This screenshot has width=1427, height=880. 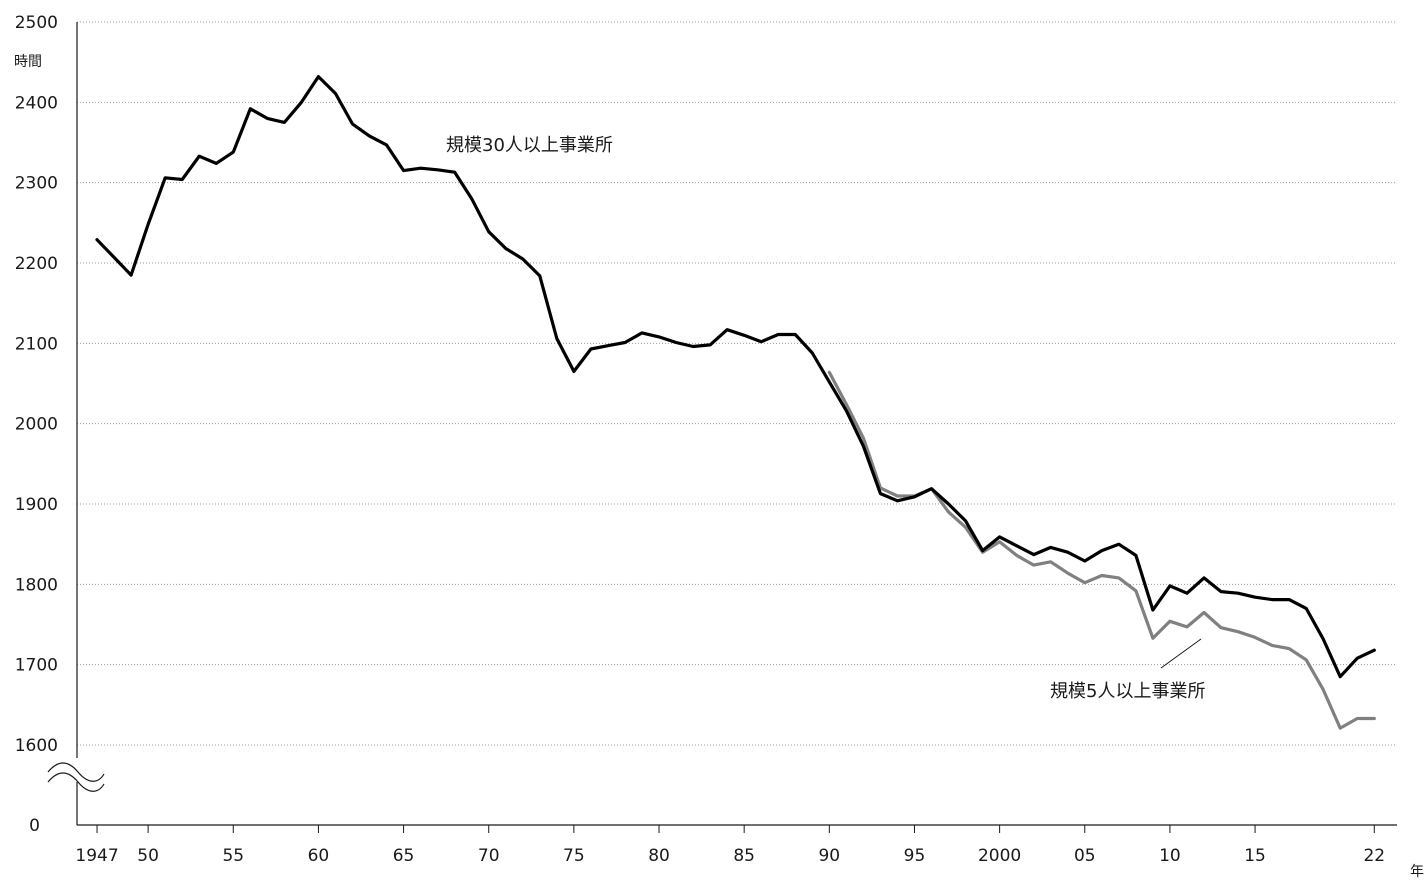 I want to click on x-tick-label-1990: 90, so click(x=829, y=856).